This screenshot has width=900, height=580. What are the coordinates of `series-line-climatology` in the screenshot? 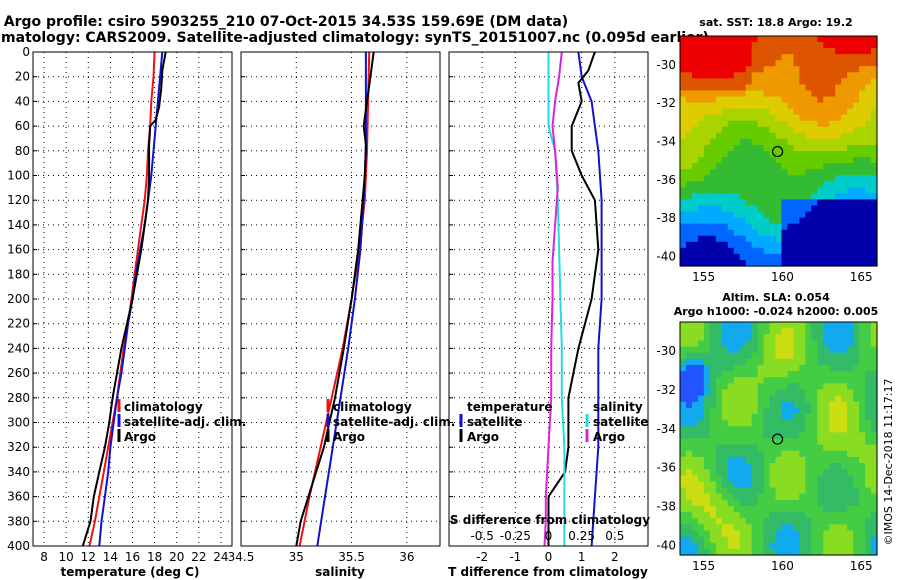 It's located at (334, 299).